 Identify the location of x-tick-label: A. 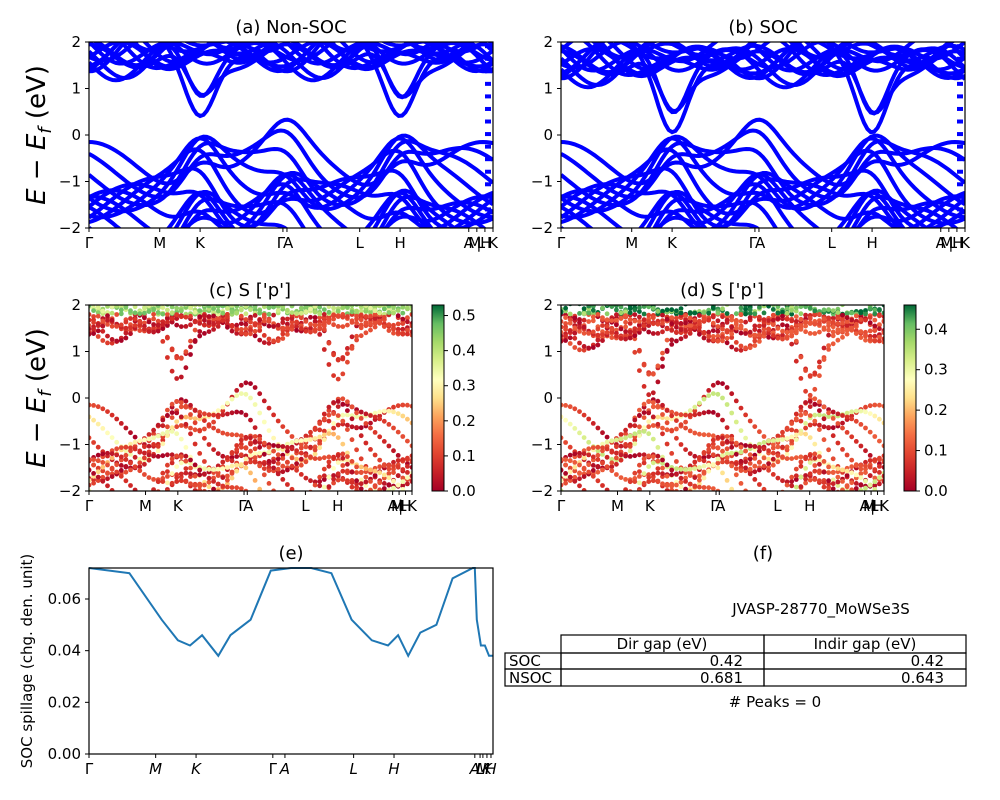
(392, 506).